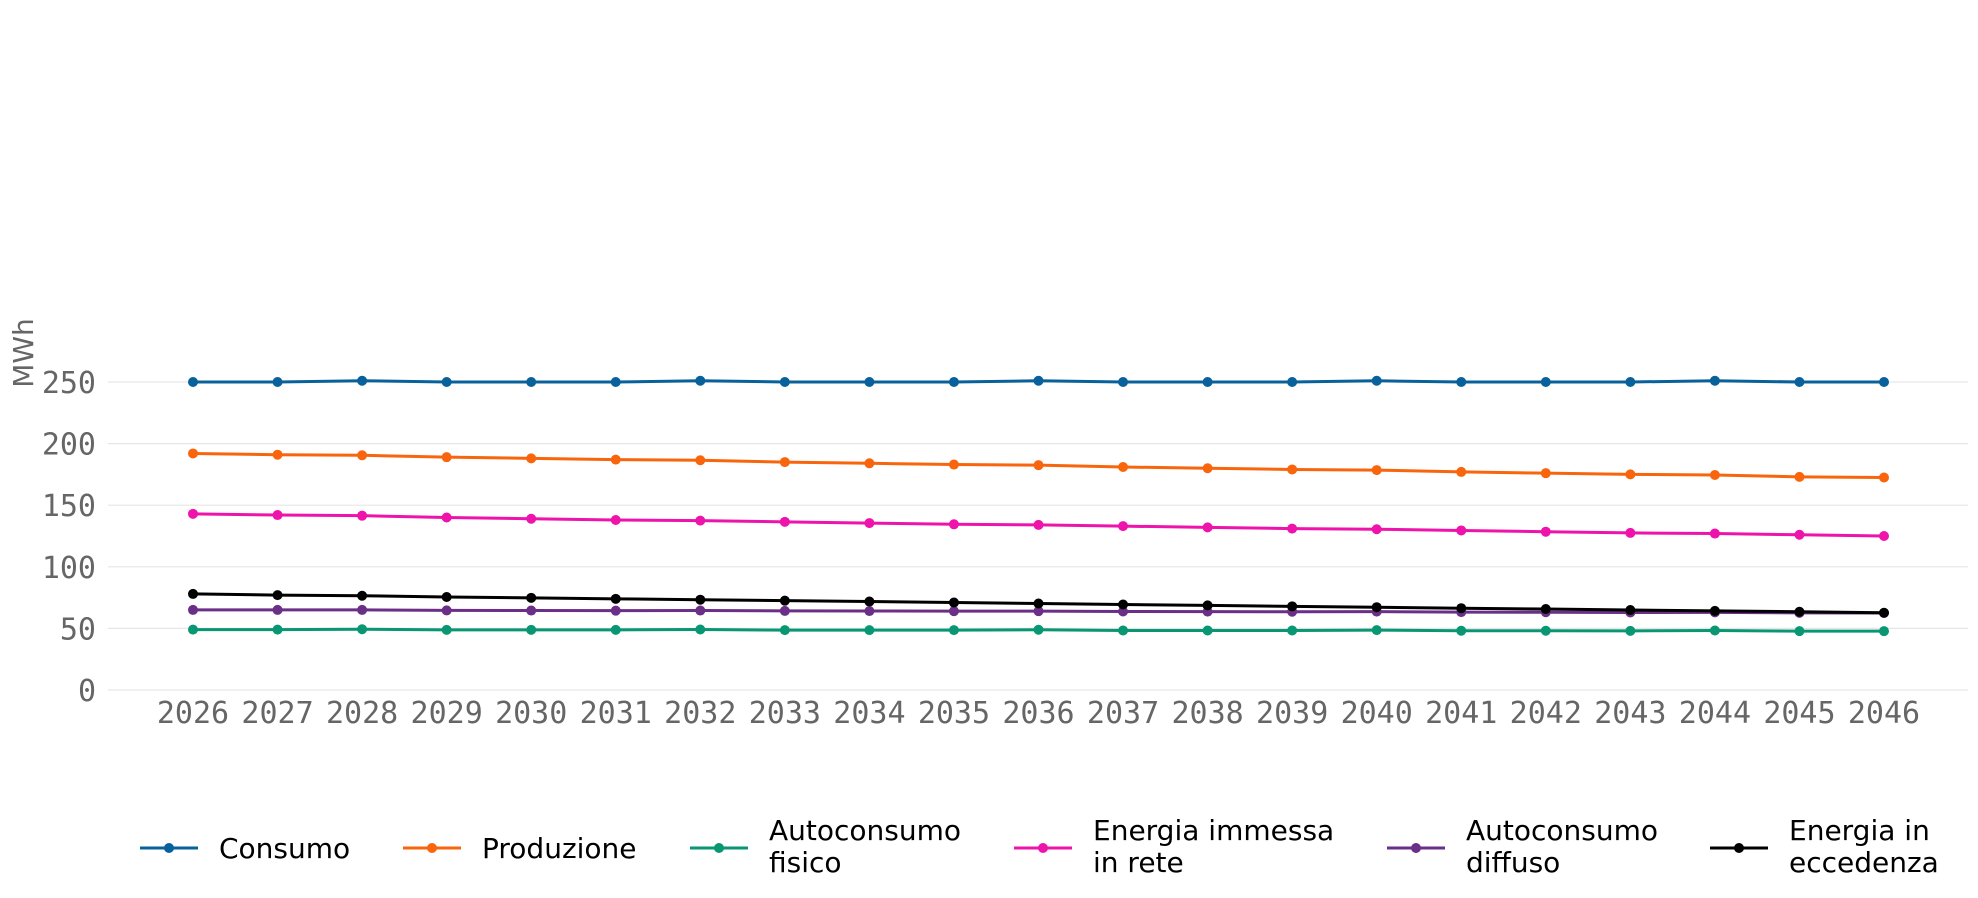  Describe the element at coordinates (1859, 830) in the screenshot. I see `legend-label: Energia in` at that location.